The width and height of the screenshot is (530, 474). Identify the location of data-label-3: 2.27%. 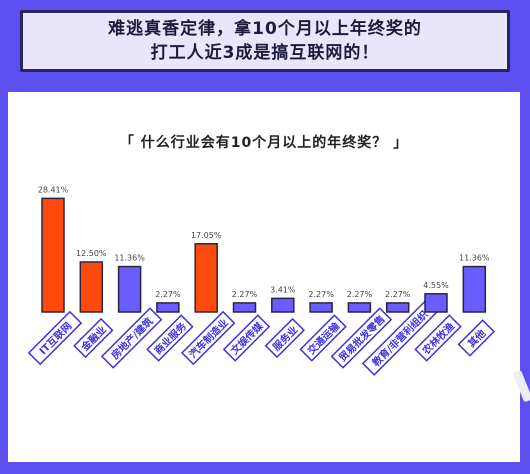
(168, 294).